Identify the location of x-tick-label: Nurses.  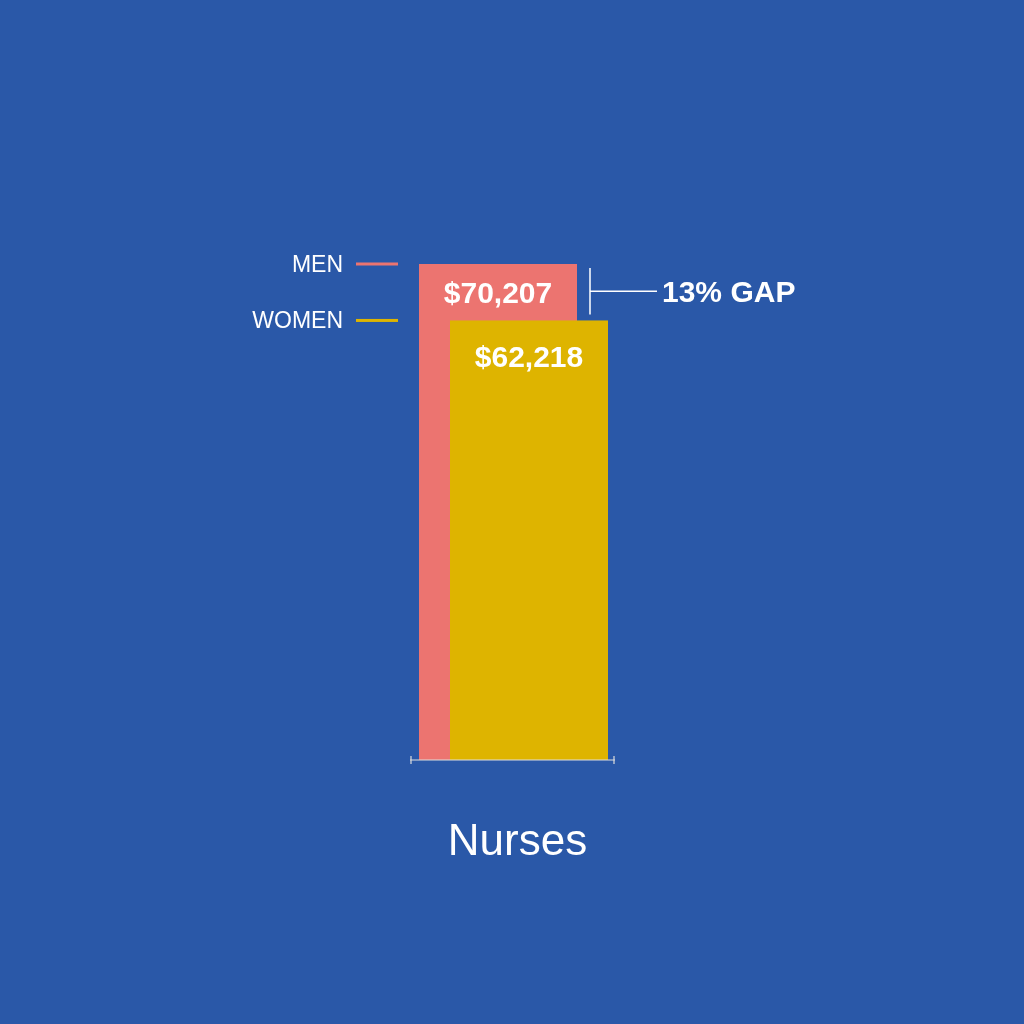
(517, 840).